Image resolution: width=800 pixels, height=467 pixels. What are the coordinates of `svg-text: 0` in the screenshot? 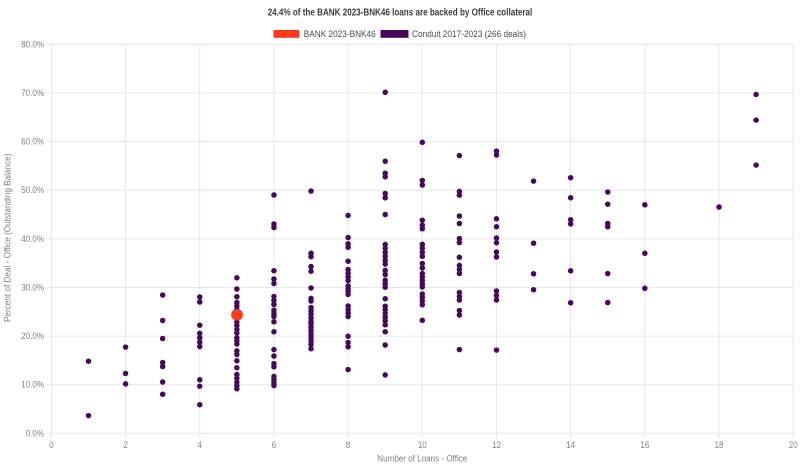 It's located at (51, 444).